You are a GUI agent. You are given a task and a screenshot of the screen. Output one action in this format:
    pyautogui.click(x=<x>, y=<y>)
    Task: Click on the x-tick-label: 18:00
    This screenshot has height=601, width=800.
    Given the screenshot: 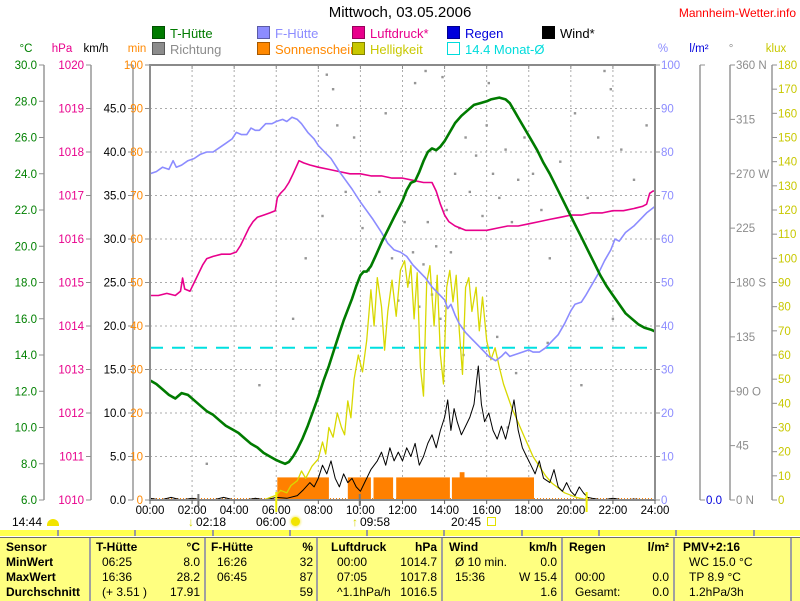 What is the action you would take?
    pyautogui.click(x=528, y=511)
    